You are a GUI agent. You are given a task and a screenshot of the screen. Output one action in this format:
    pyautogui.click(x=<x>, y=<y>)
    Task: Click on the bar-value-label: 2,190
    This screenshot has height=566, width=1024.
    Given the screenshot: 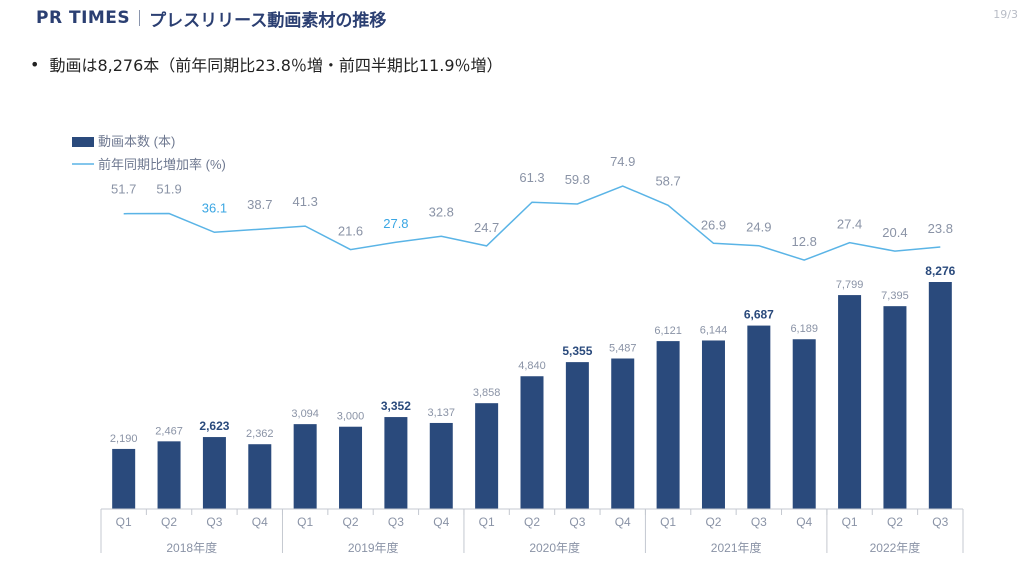 What is the action you would take?
    pyautogui.click(x=124, y=439)
    